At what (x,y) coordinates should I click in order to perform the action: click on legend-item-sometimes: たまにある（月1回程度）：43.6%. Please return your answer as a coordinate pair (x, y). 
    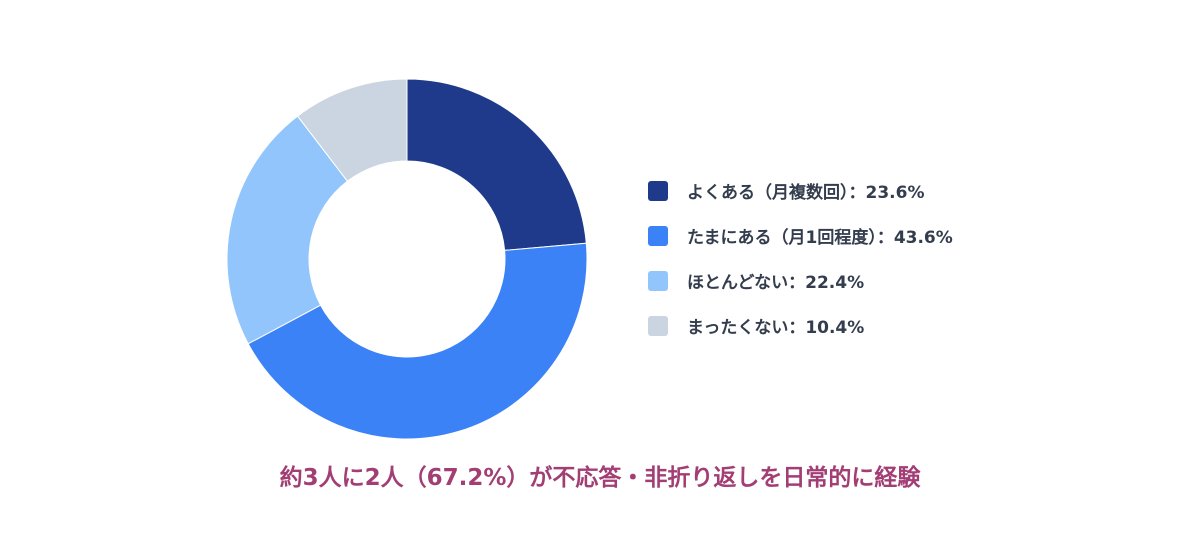
    Looking at the image, I should click on (858, 235).